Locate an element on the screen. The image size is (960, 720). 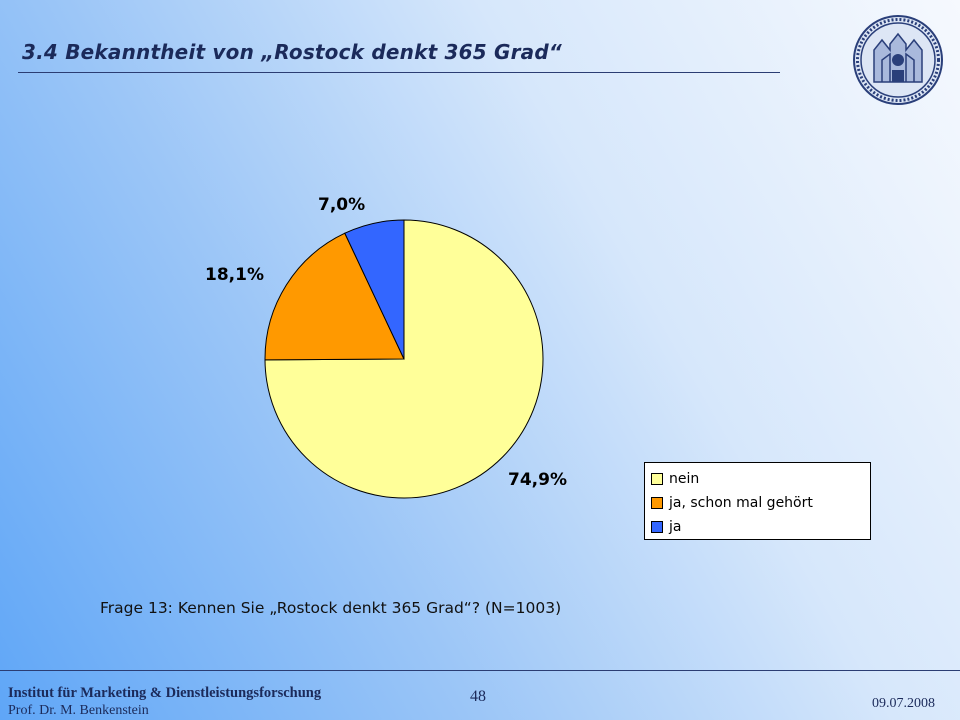
pie-slice-ja is located at coordinates (374, 289).